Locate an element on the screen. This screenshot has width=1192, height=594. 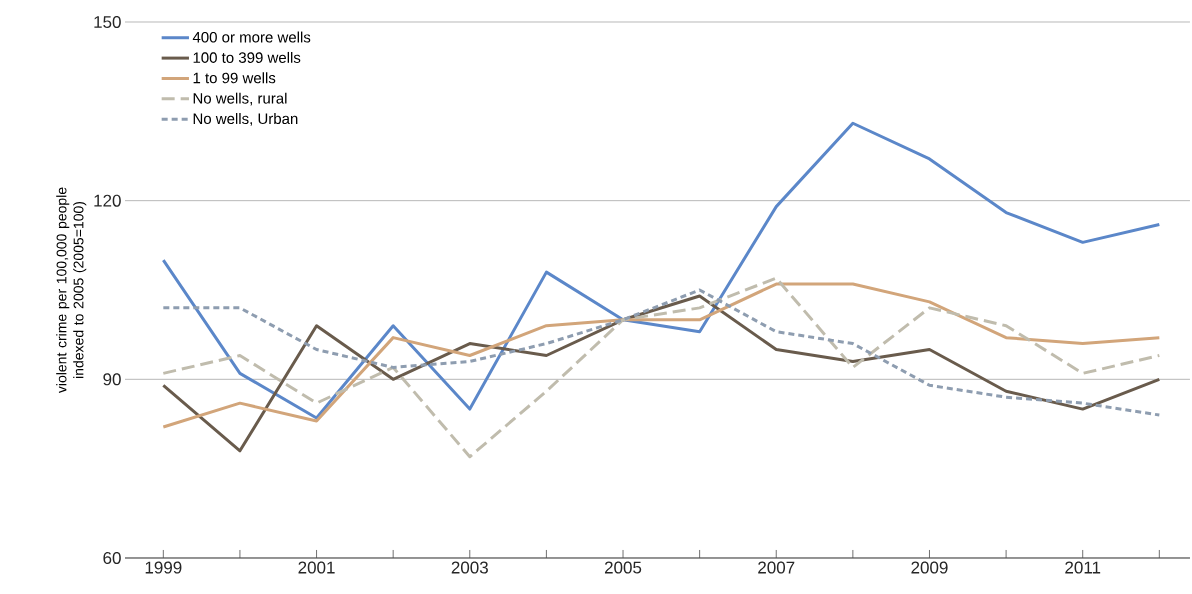
legend-label: 400 or more wells is located at coordinates (251, 37).